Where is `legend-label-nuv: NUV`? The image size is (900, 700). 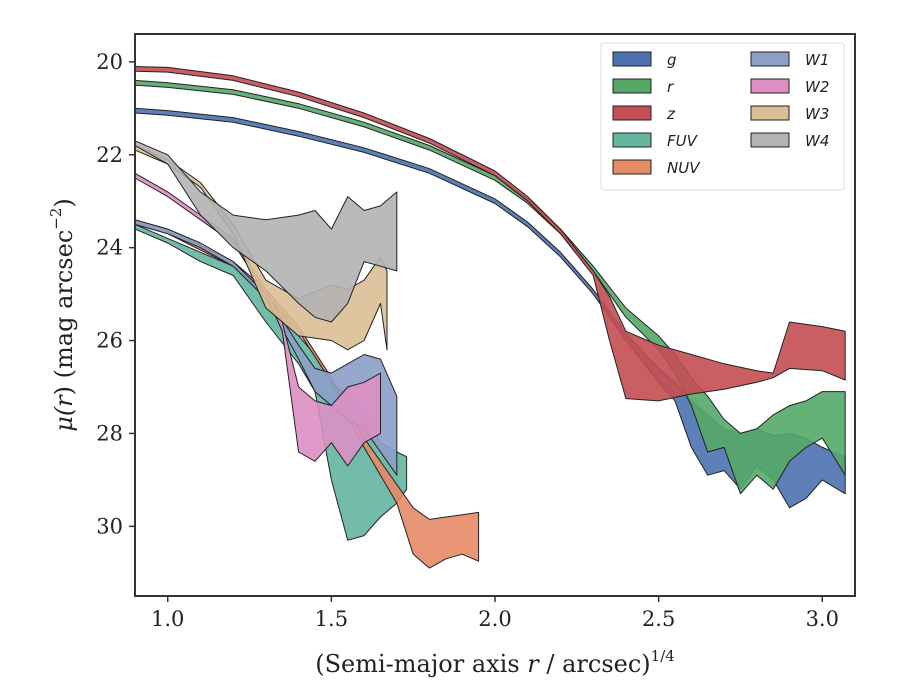
legend-label-nuv: NUV is located at coordinates (684, 168).